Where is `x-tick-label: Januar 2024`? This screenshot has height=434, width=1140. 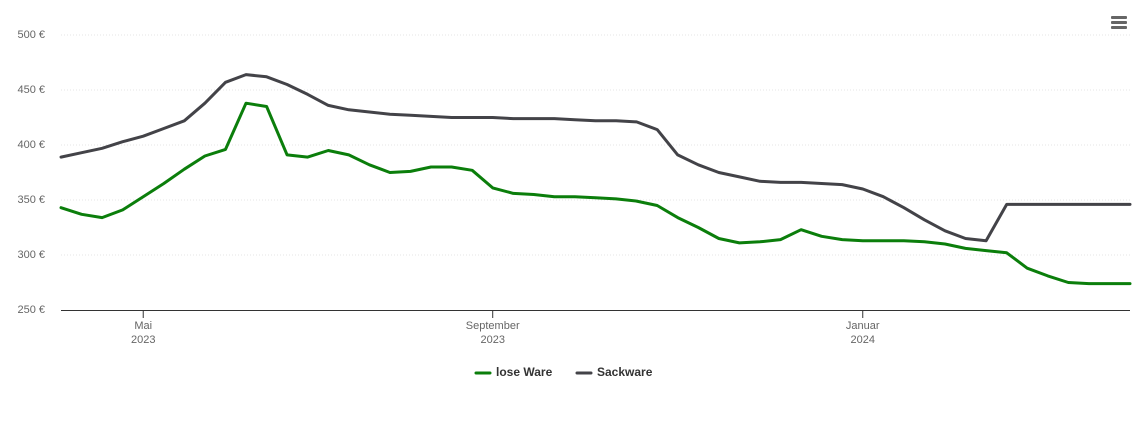
x-tick-label: Januar 2024 is located at coordinates (863, 333).